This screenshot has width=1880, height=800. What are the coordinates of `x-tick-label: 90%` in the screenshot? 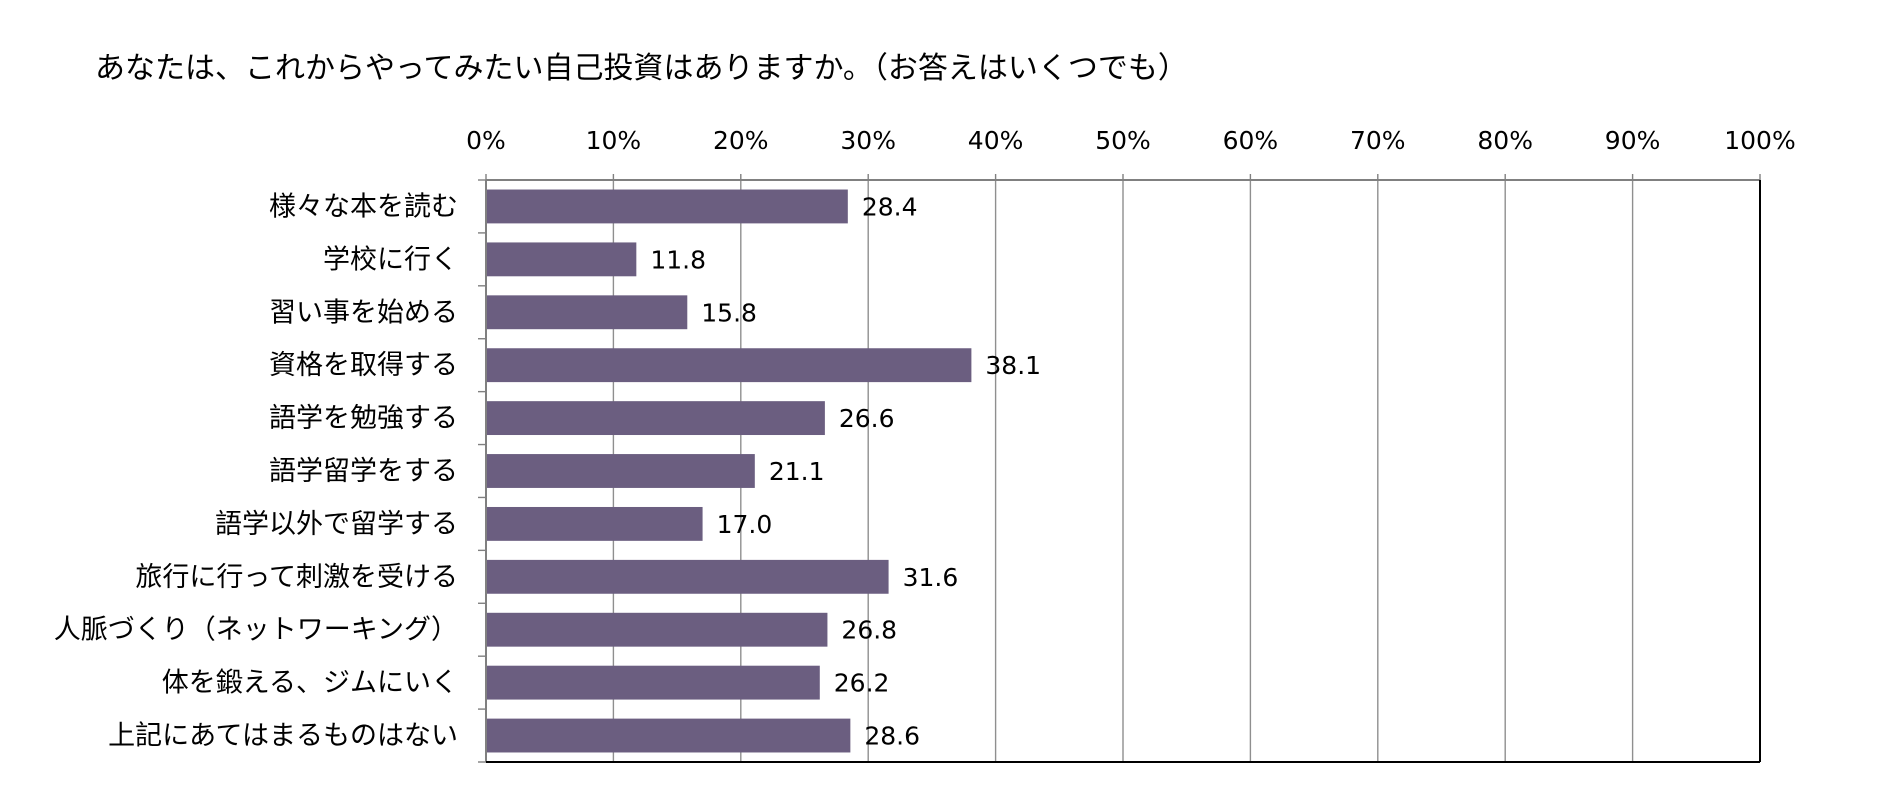 It's located at (1633, 140).